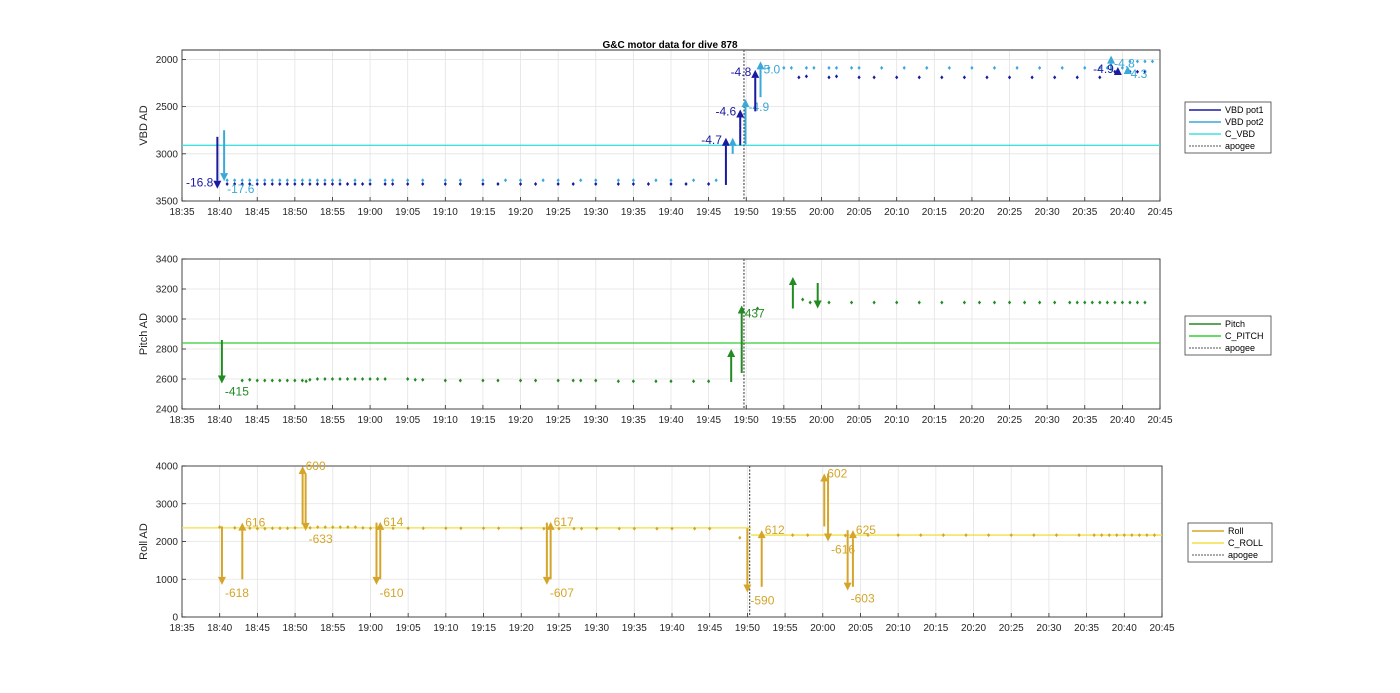 Image resolution: width=1400 pixels, height=693 pixels. I want to click on vbd-x-tick-label: 18:55, so click(332, 212).